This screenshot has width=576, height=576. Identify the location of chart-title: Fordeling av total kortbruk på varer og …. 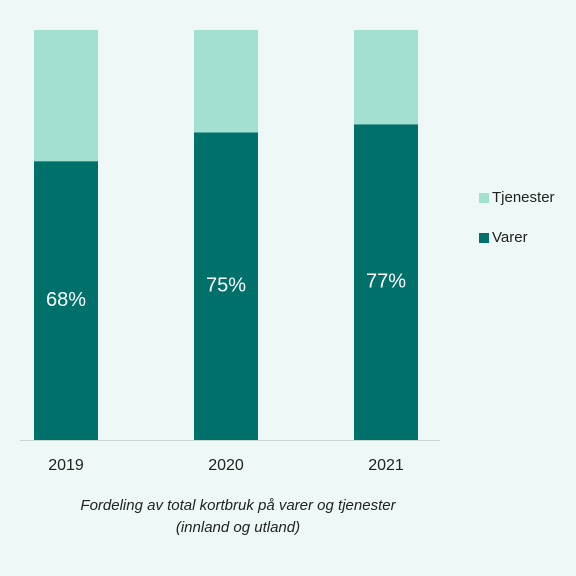
(238, 505).